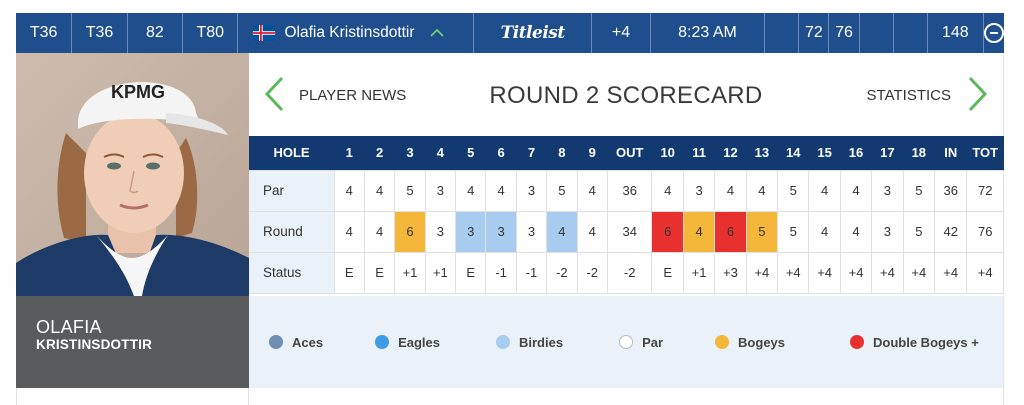  Describe the element at coordinates (94, 344) in the screenshot. I see `player-last-name: KRISTINSDOTTIR` at that location.